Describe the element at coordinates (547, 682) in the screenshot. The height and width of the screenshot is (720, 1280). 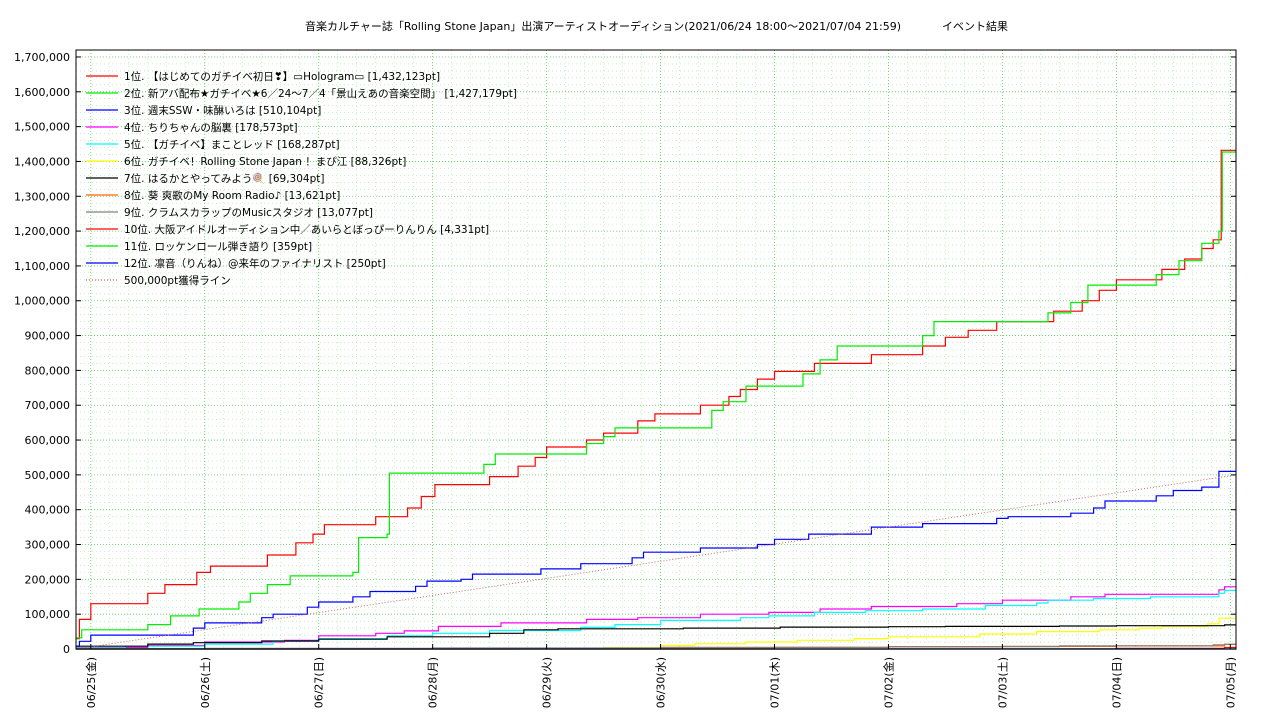
I see `x-tick-label: 06/29(火)` at that location.